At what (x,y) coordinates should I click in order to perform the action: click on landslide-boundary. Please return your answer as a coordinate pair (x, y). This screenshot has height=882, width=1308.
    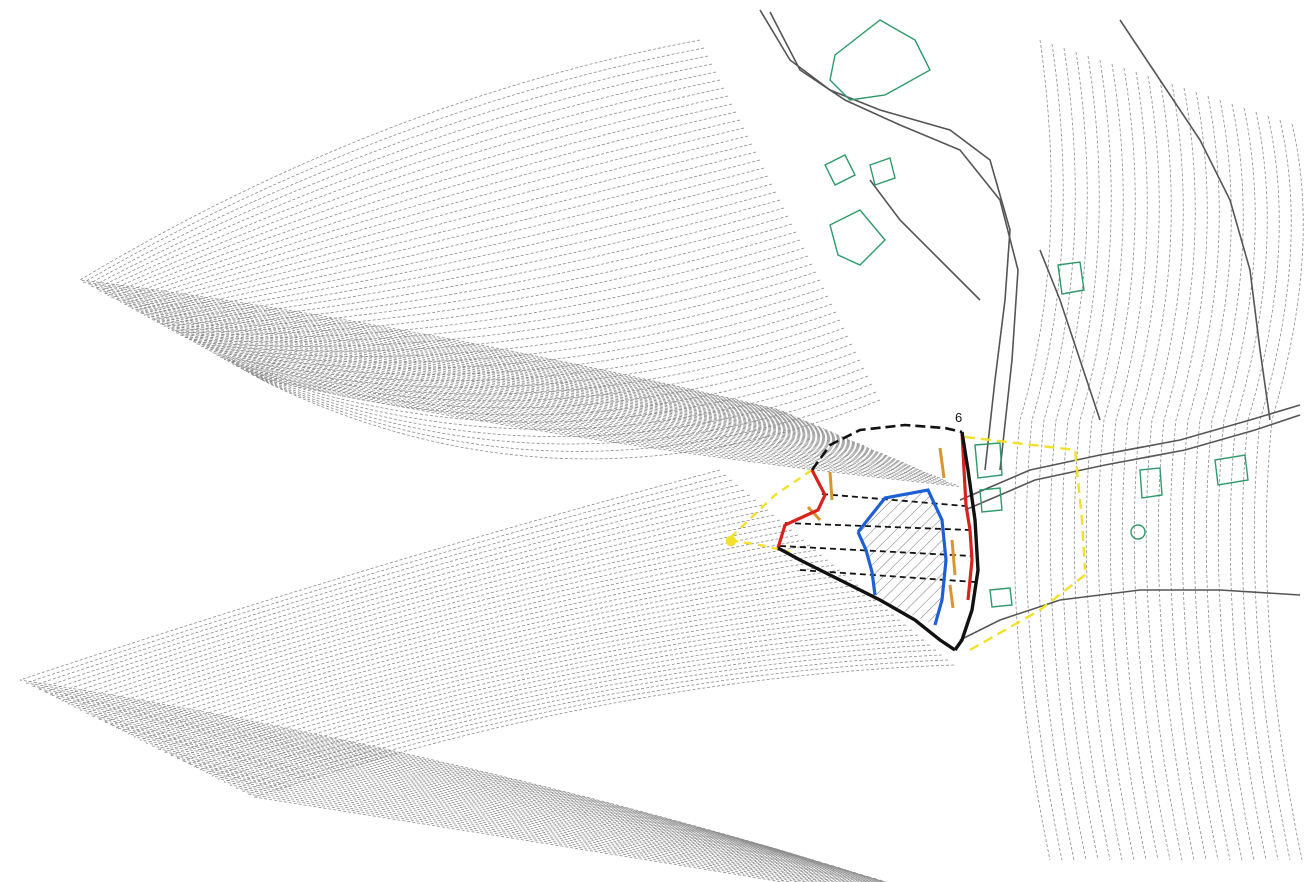
    Looking at the image, I should click on (878, 537).